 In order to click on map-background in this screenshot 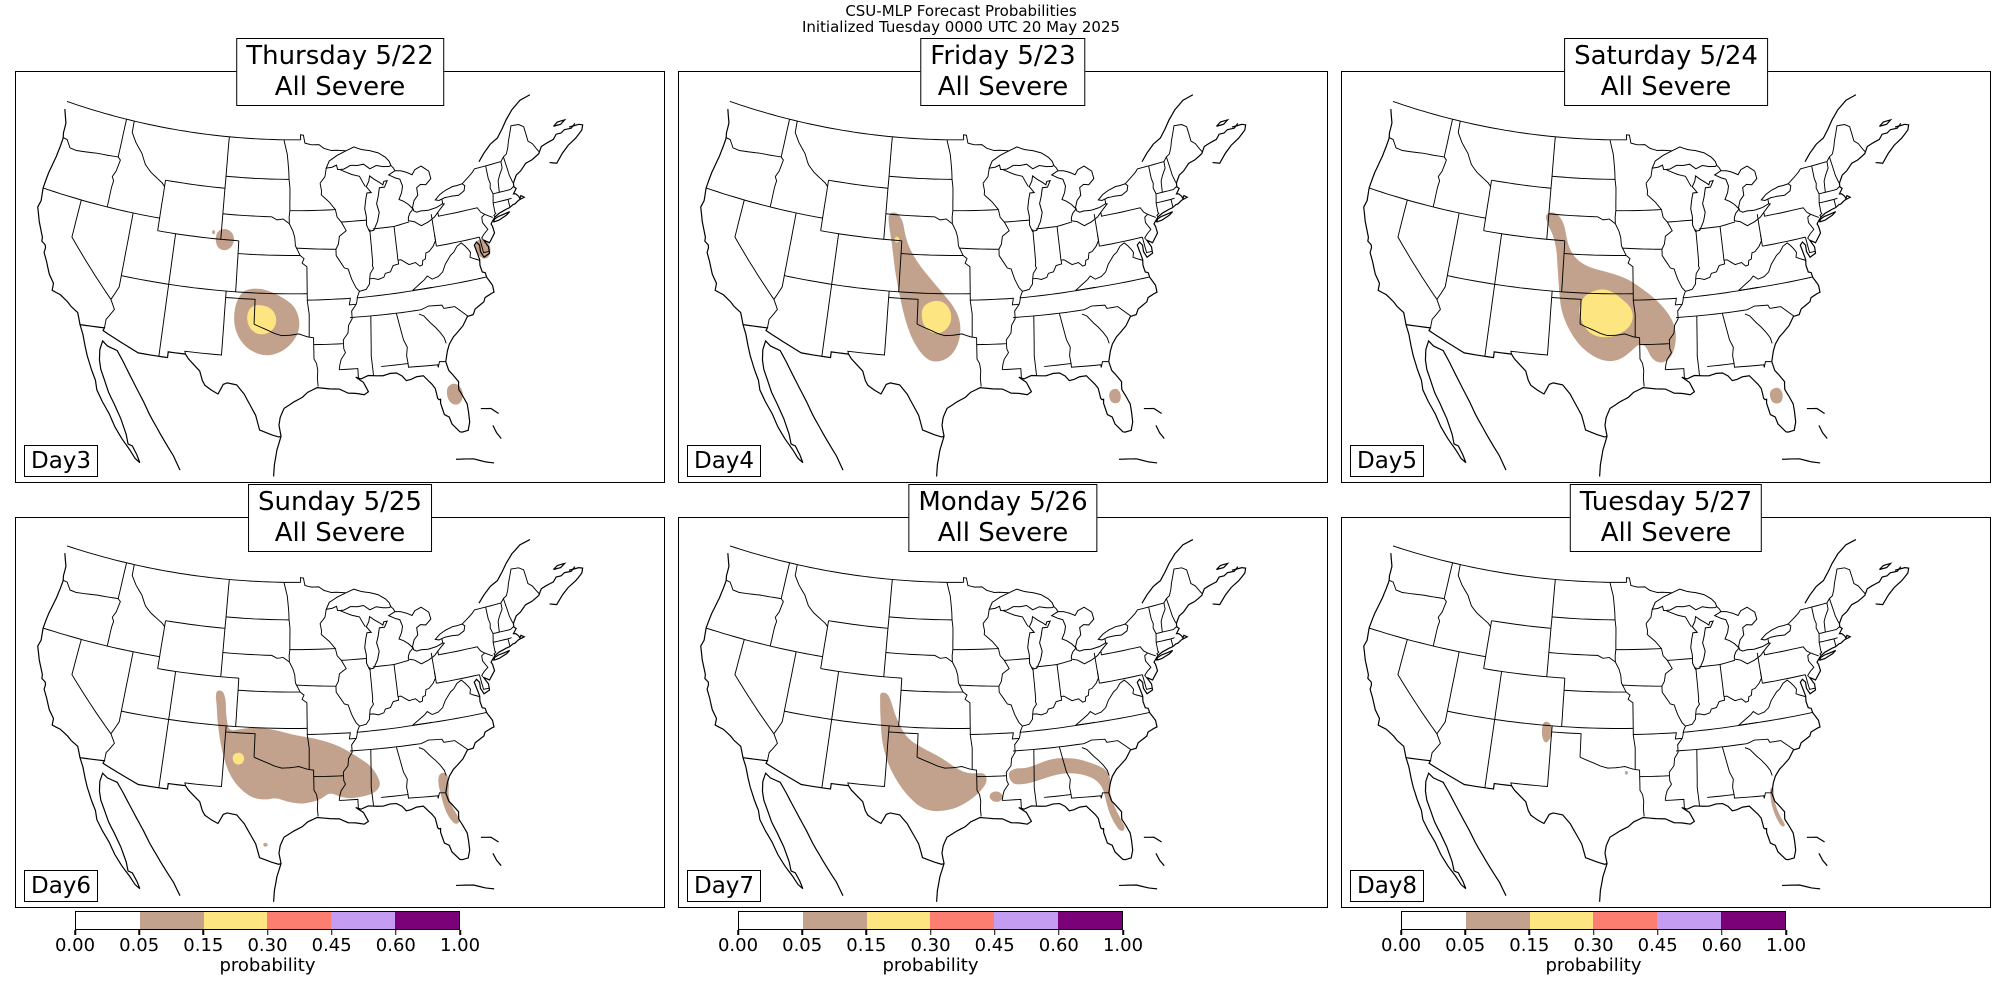, I will do `click(340, 277)`.